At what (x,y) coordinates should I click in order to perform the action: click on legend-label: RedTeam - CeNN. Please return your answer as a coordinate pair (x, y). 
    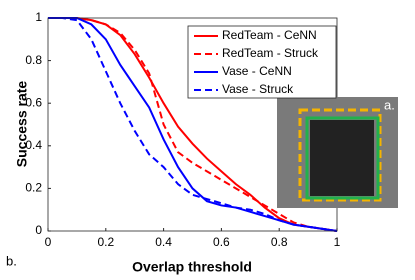
    Looking at the image, I should click on (269, 35).